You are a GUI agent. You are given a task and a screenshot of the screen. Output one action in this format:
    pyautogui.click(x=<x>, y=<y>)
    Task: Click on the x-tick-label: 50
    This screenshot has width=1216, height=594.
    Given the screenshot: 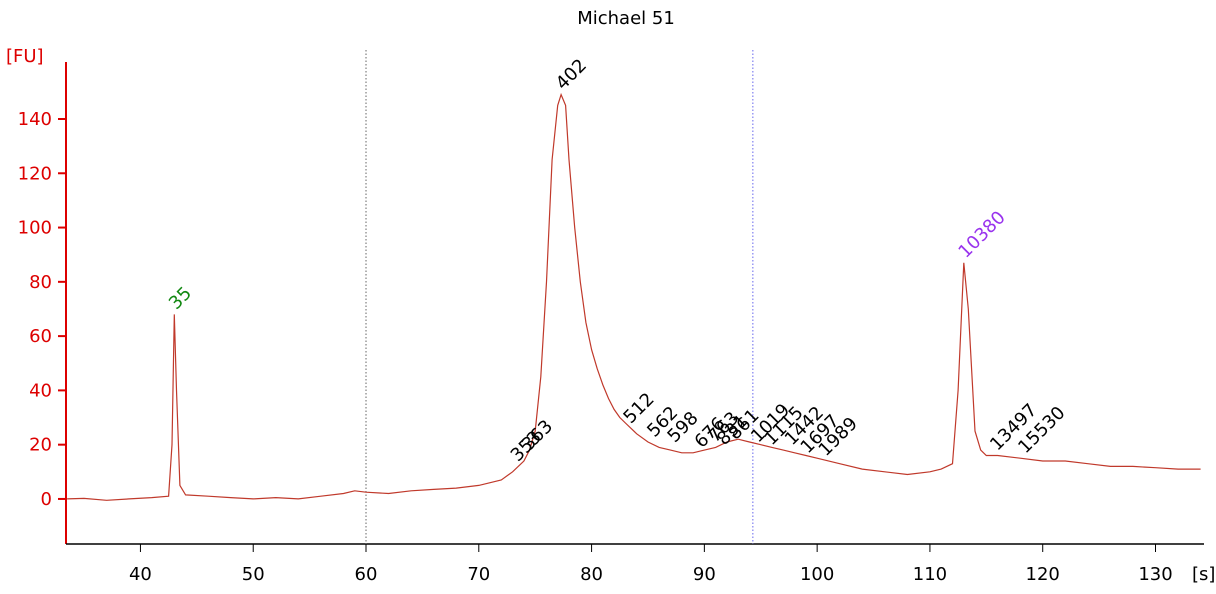 What is the action you would take?
    pyautogui.click(x=253, y=574)
    